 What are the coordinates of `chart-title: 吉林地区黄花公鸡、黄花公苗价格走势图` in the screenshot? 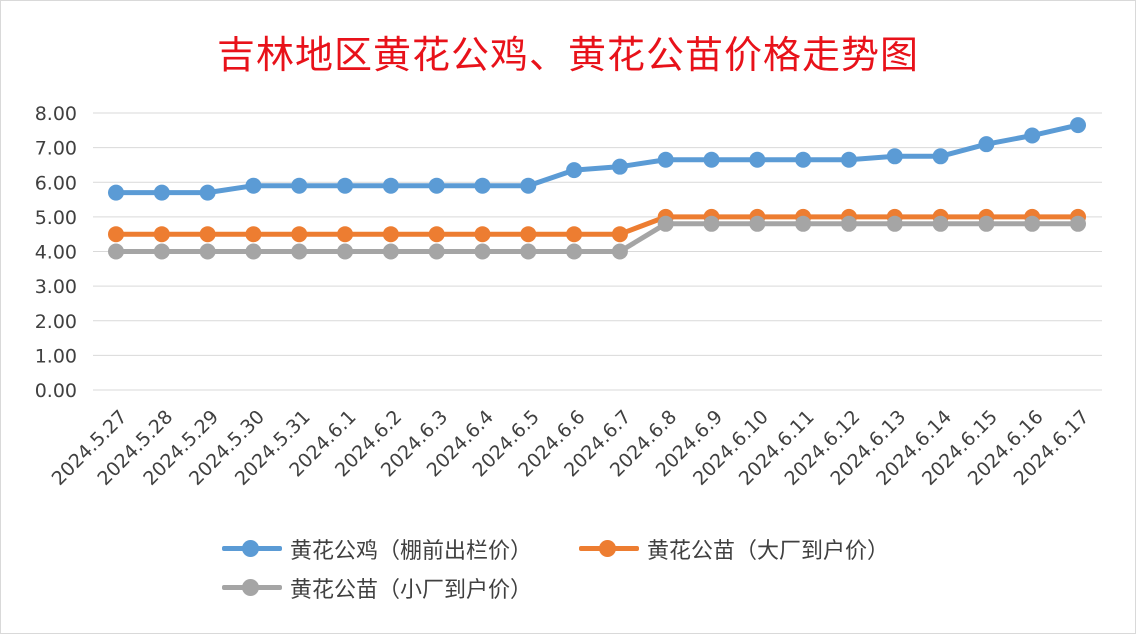 It's located at (567, 55).